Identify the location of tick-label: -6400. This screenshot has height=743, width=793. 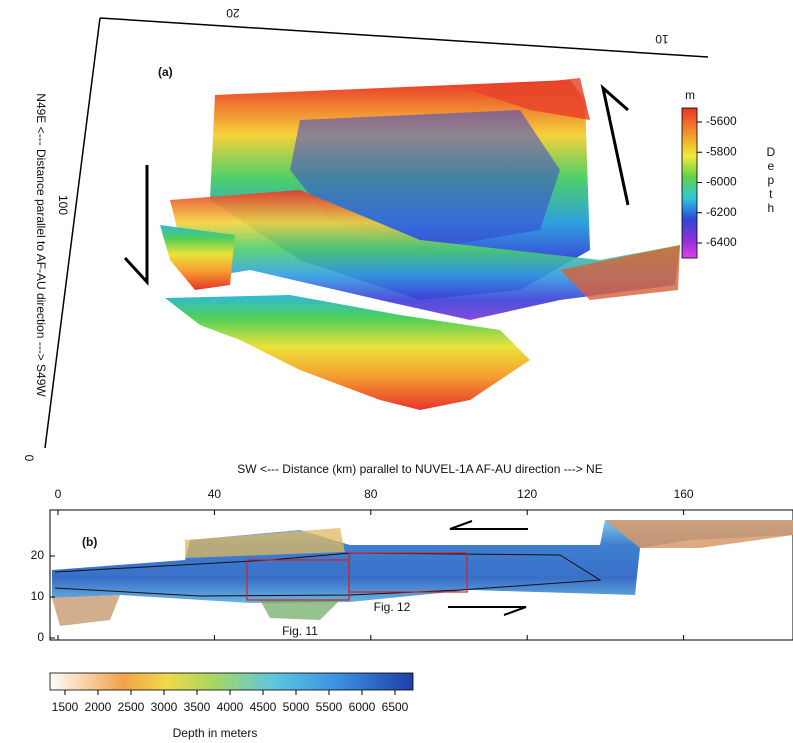
(721, 242).